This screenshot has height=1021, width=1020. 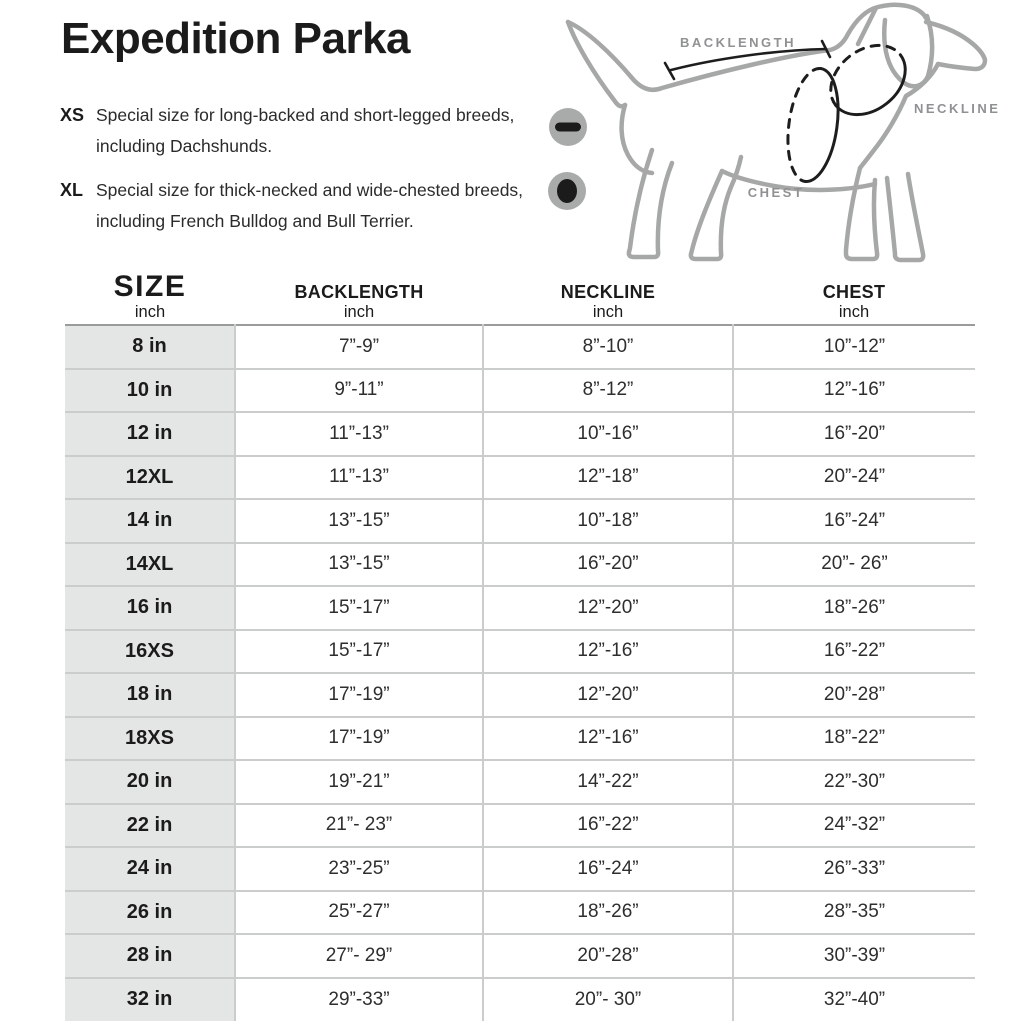 What do you see at coordinates (854, 739) in the screenshot?
I see `chest-cell: 18”-22”` at bounding box center [854, 739].